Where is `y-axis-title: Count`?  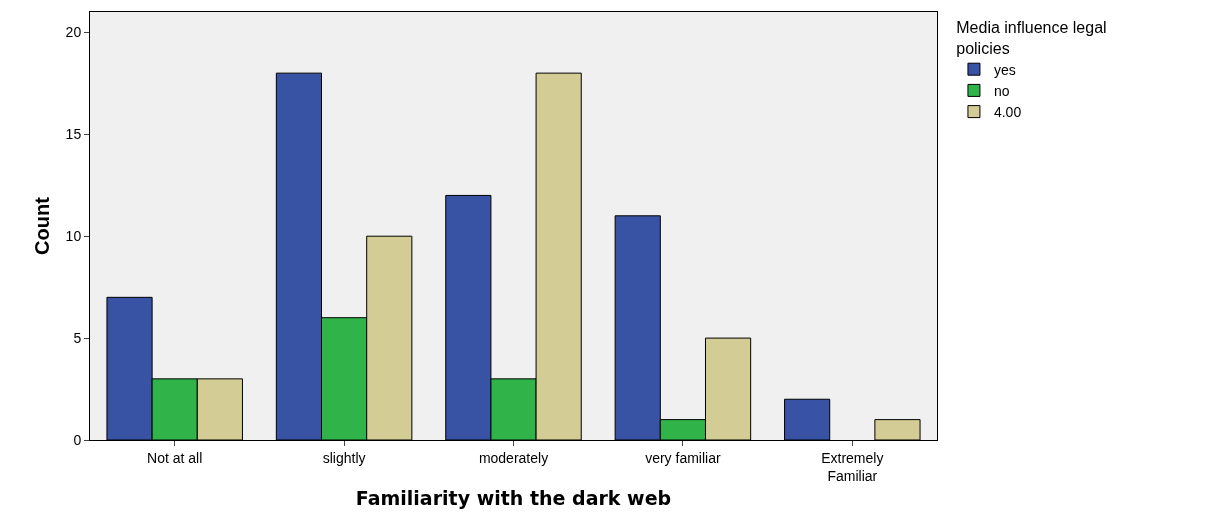 y-axis-title: Count is located at coordinates (42, 225).